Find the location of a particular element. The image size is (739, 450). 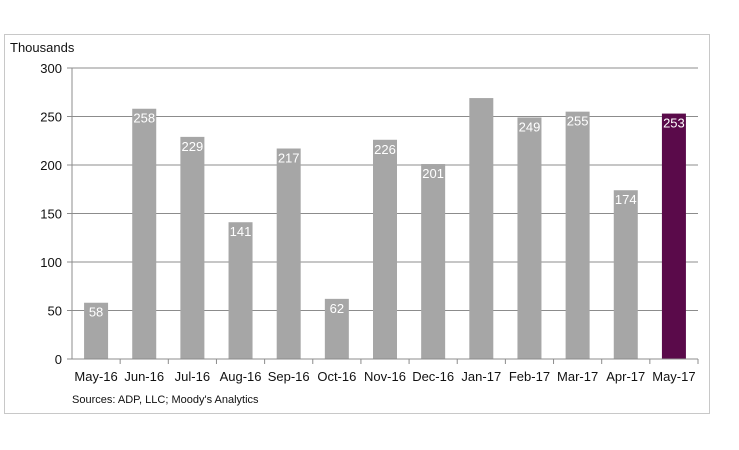

data-label: 141 is located at coordinates (241, 231).